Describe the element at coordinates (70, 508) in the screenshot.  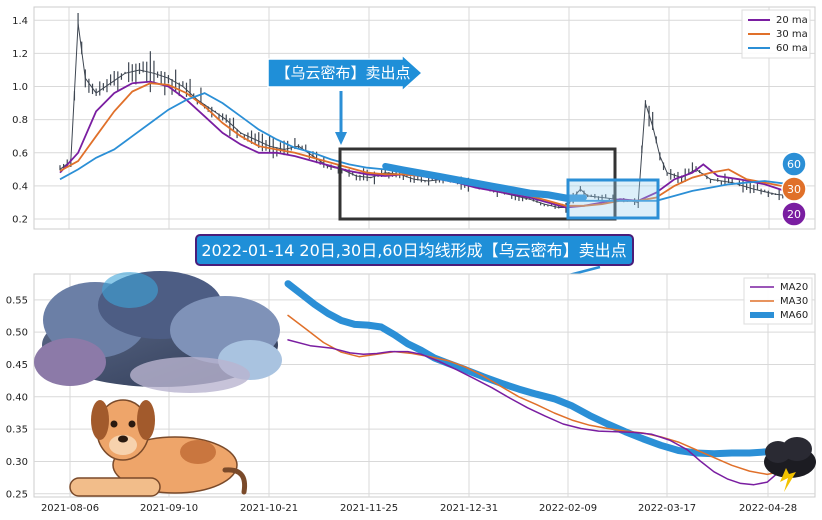
I see `bottom-x-tick-0: 2021-08-06` at that location.